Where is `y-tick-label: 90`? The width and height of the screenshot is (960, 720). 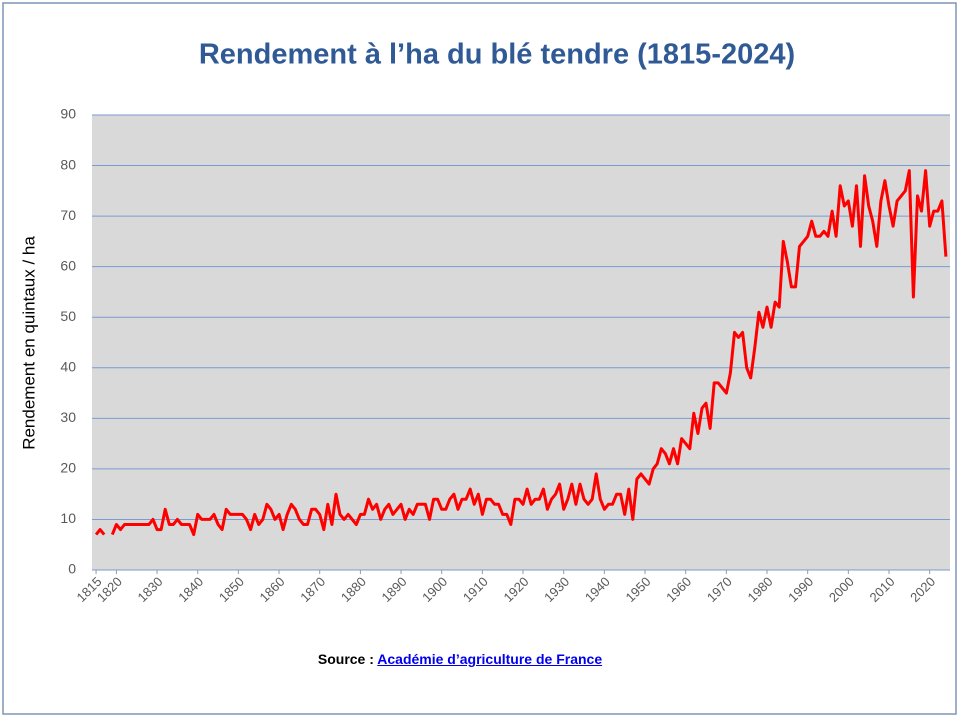
y-tick-label: 90 is located at coordinates (68, 114).